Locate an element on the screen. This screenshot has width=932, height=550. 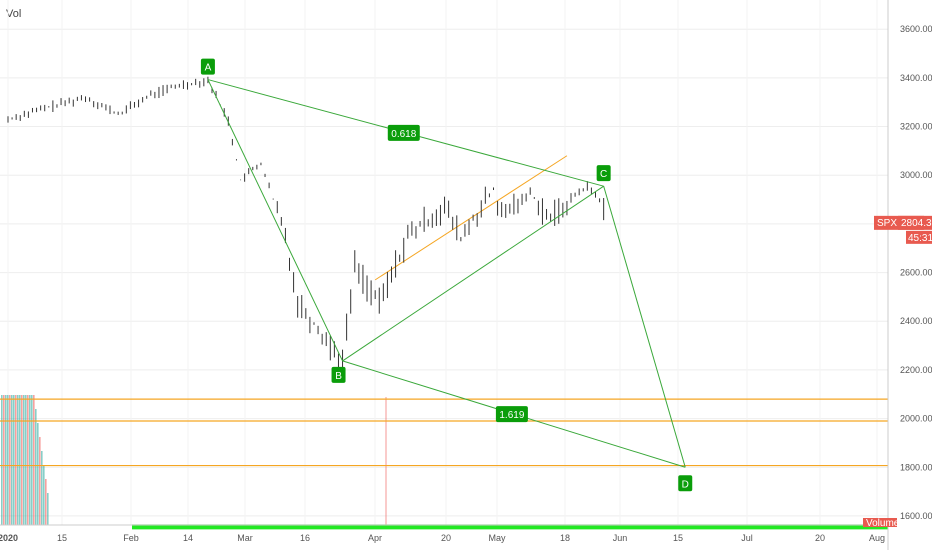
x-tick-label: Apr is located at coordinates (375, 538).